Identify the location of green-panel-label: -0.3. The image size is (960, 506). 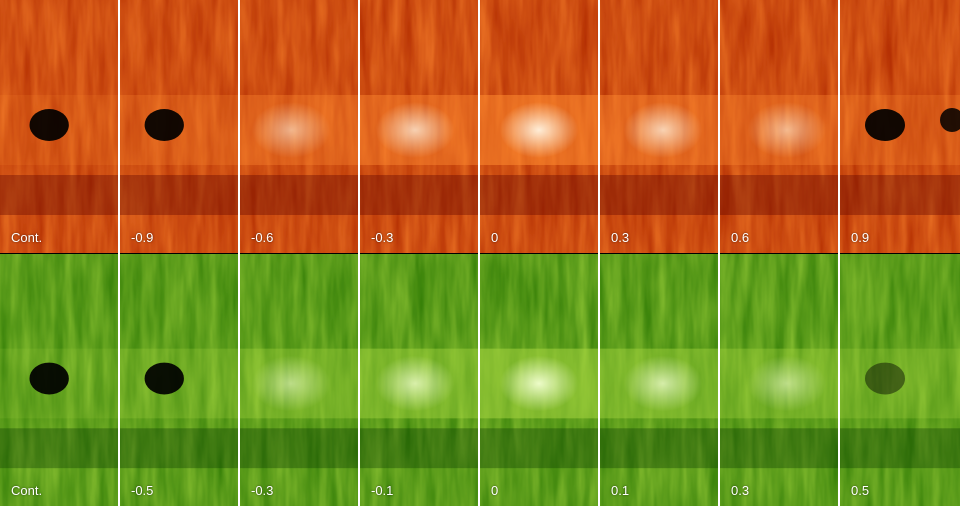
(262, 490).